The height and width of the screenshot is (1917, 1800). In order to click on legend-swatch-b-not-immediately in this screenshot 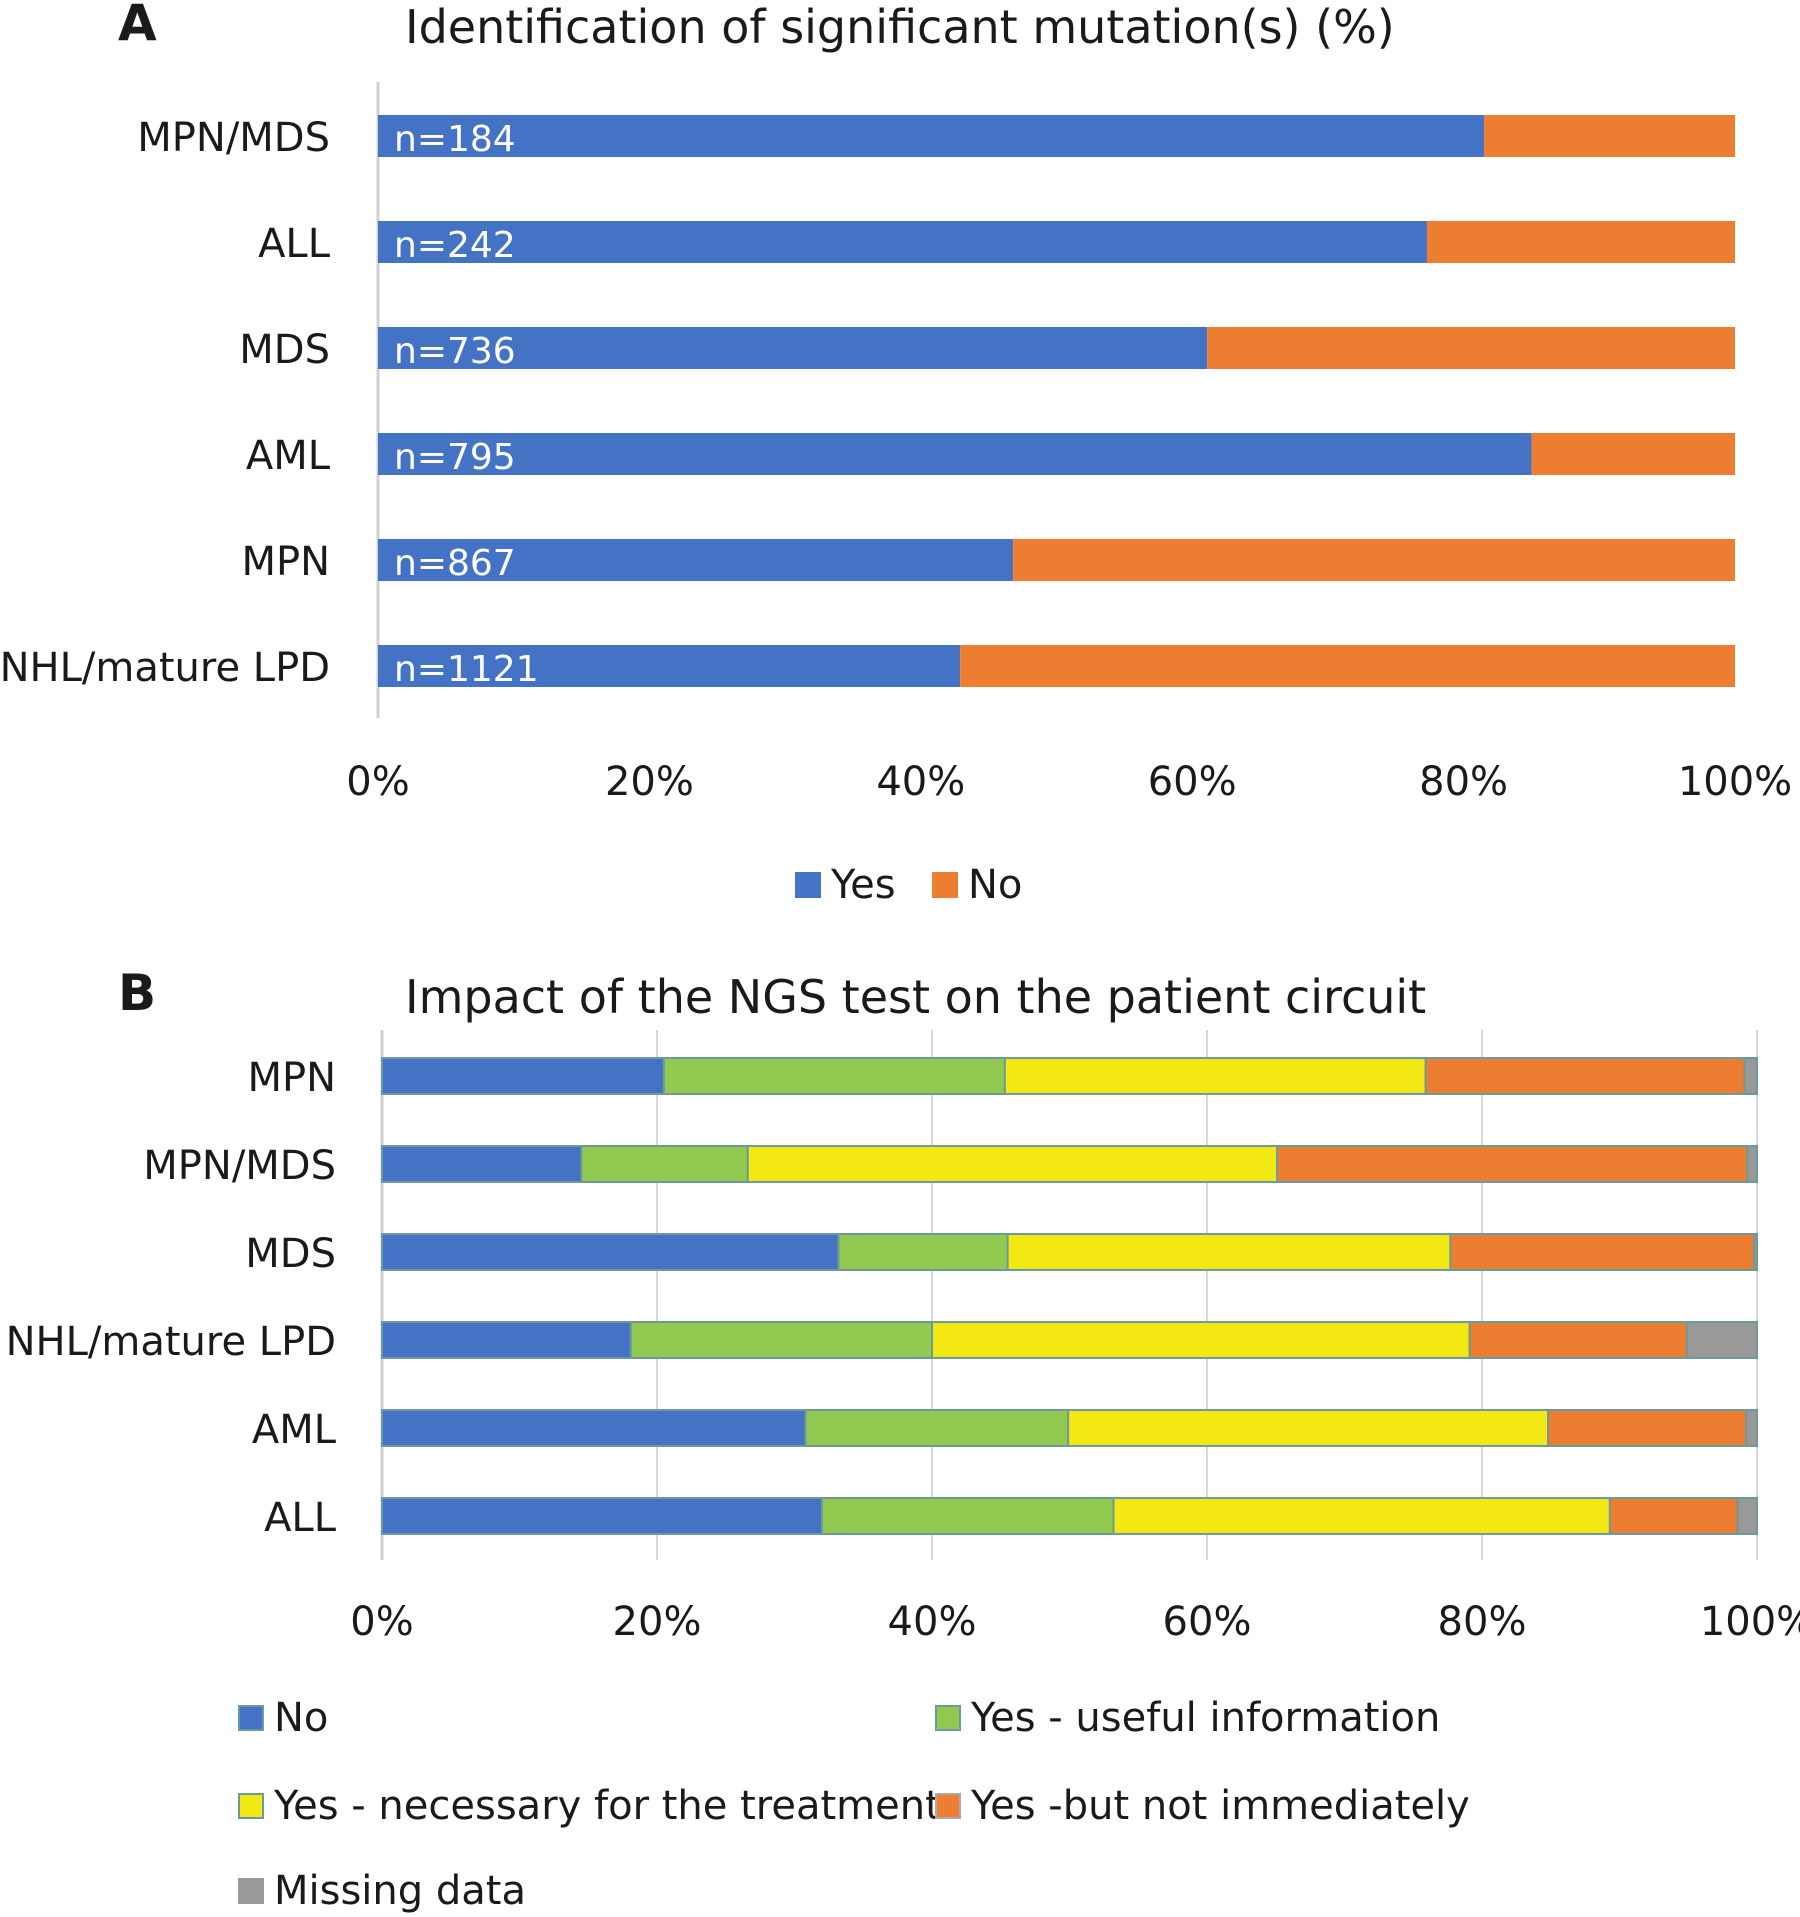, I will do `click(948, 1806)`.